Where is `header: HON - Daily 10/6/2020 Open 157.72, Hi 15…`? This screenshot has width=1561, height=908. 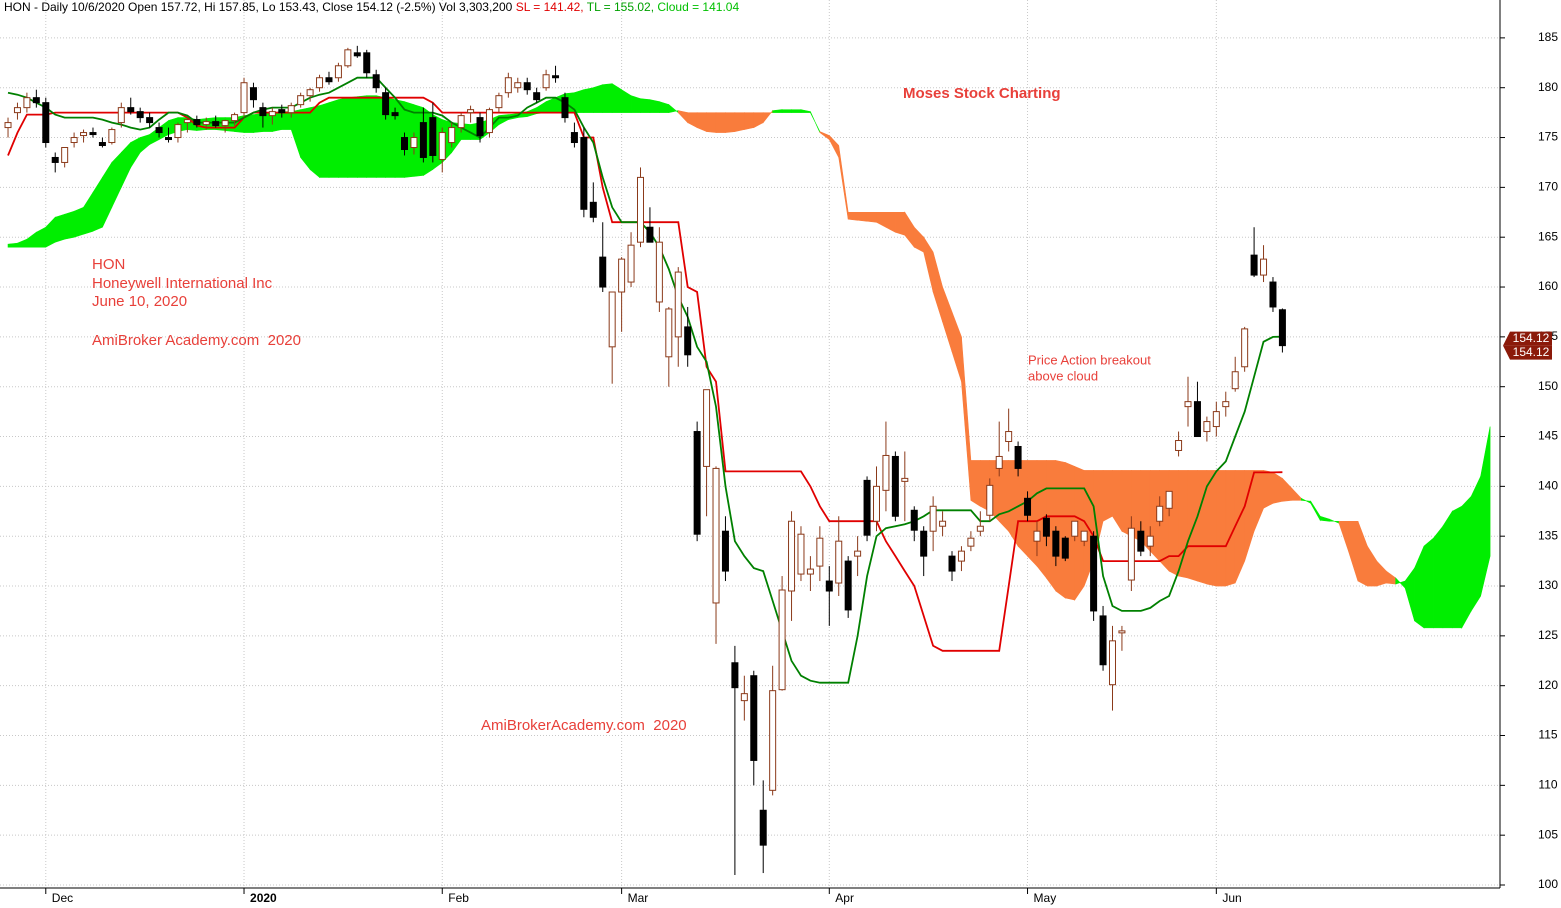
header: HON - Daily 10/6/2020 Open 157.72, Hi 15… is located at coordinates (371, 7).